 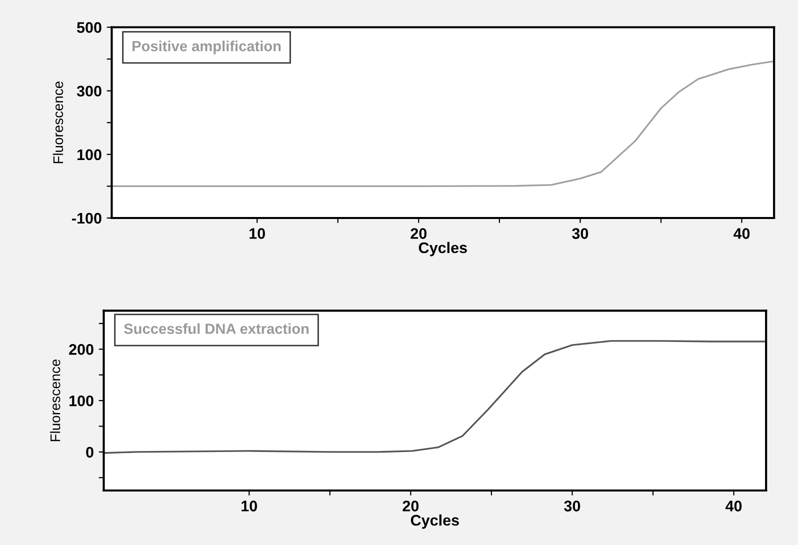 What do you see at coordinates (216, 328) in the screenshot?
I see `annotation: Successful DNA extraction` at bounding box center [216, 328].